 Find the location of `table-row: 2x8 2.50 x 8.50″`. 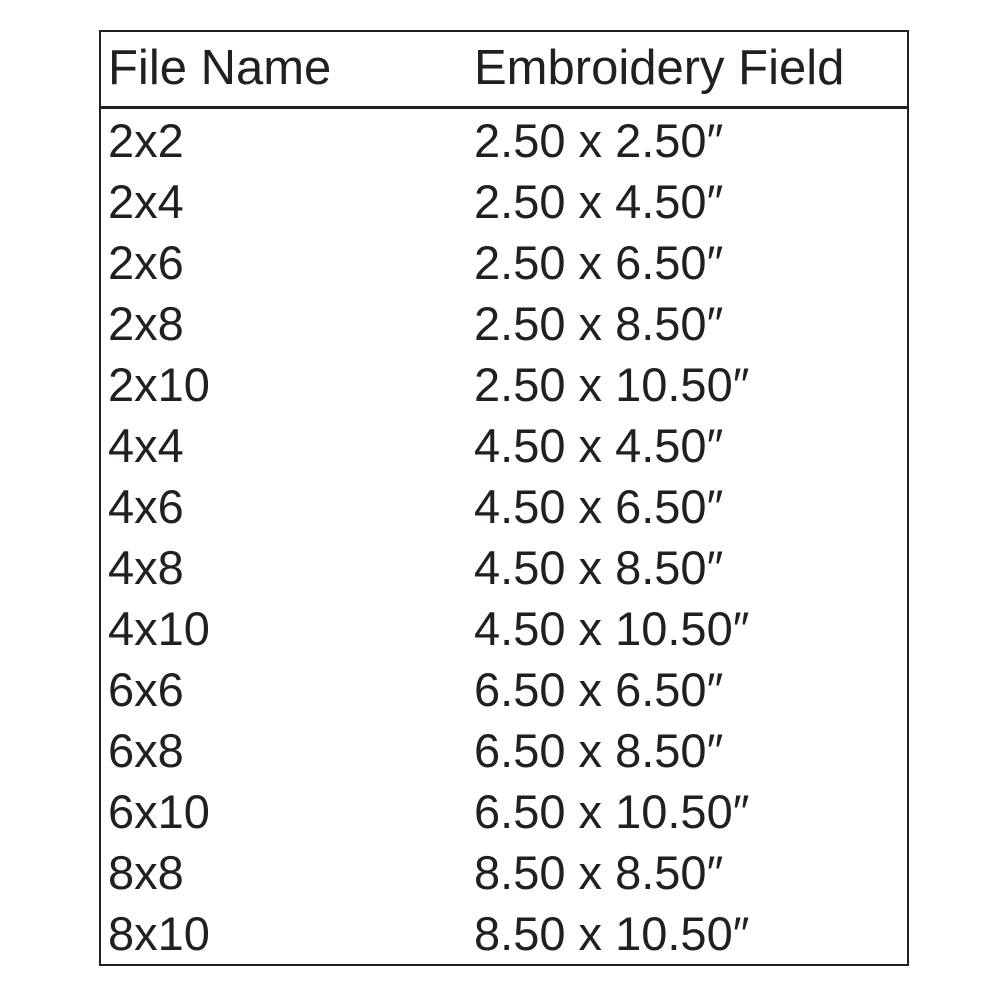

table-row: 2x8 2.50 x 8.50″ is located at coordinates (504, 323).